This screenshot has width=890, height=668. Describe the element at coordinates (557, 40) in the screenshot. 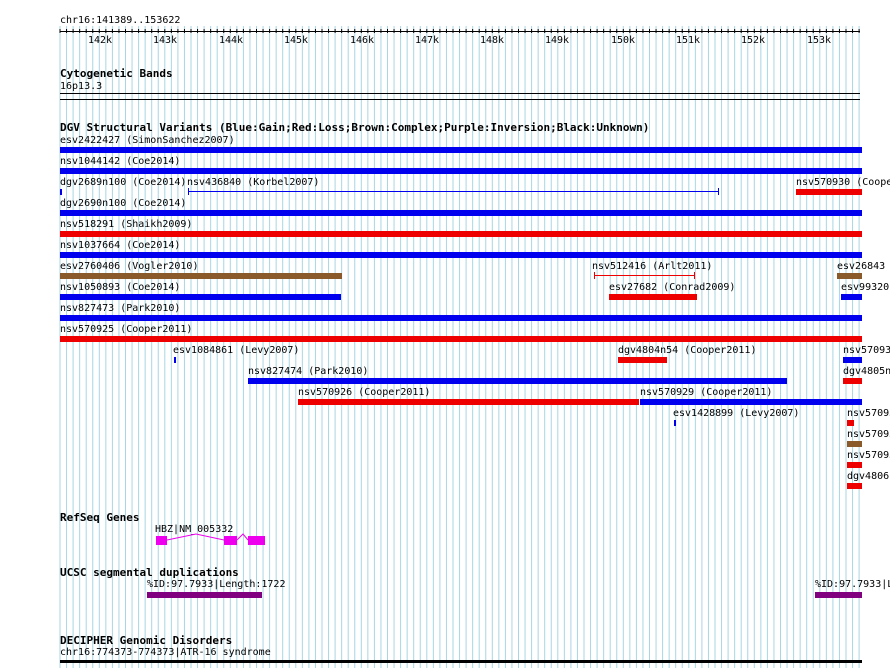

I see `ruler-tick: 149k` at that location.